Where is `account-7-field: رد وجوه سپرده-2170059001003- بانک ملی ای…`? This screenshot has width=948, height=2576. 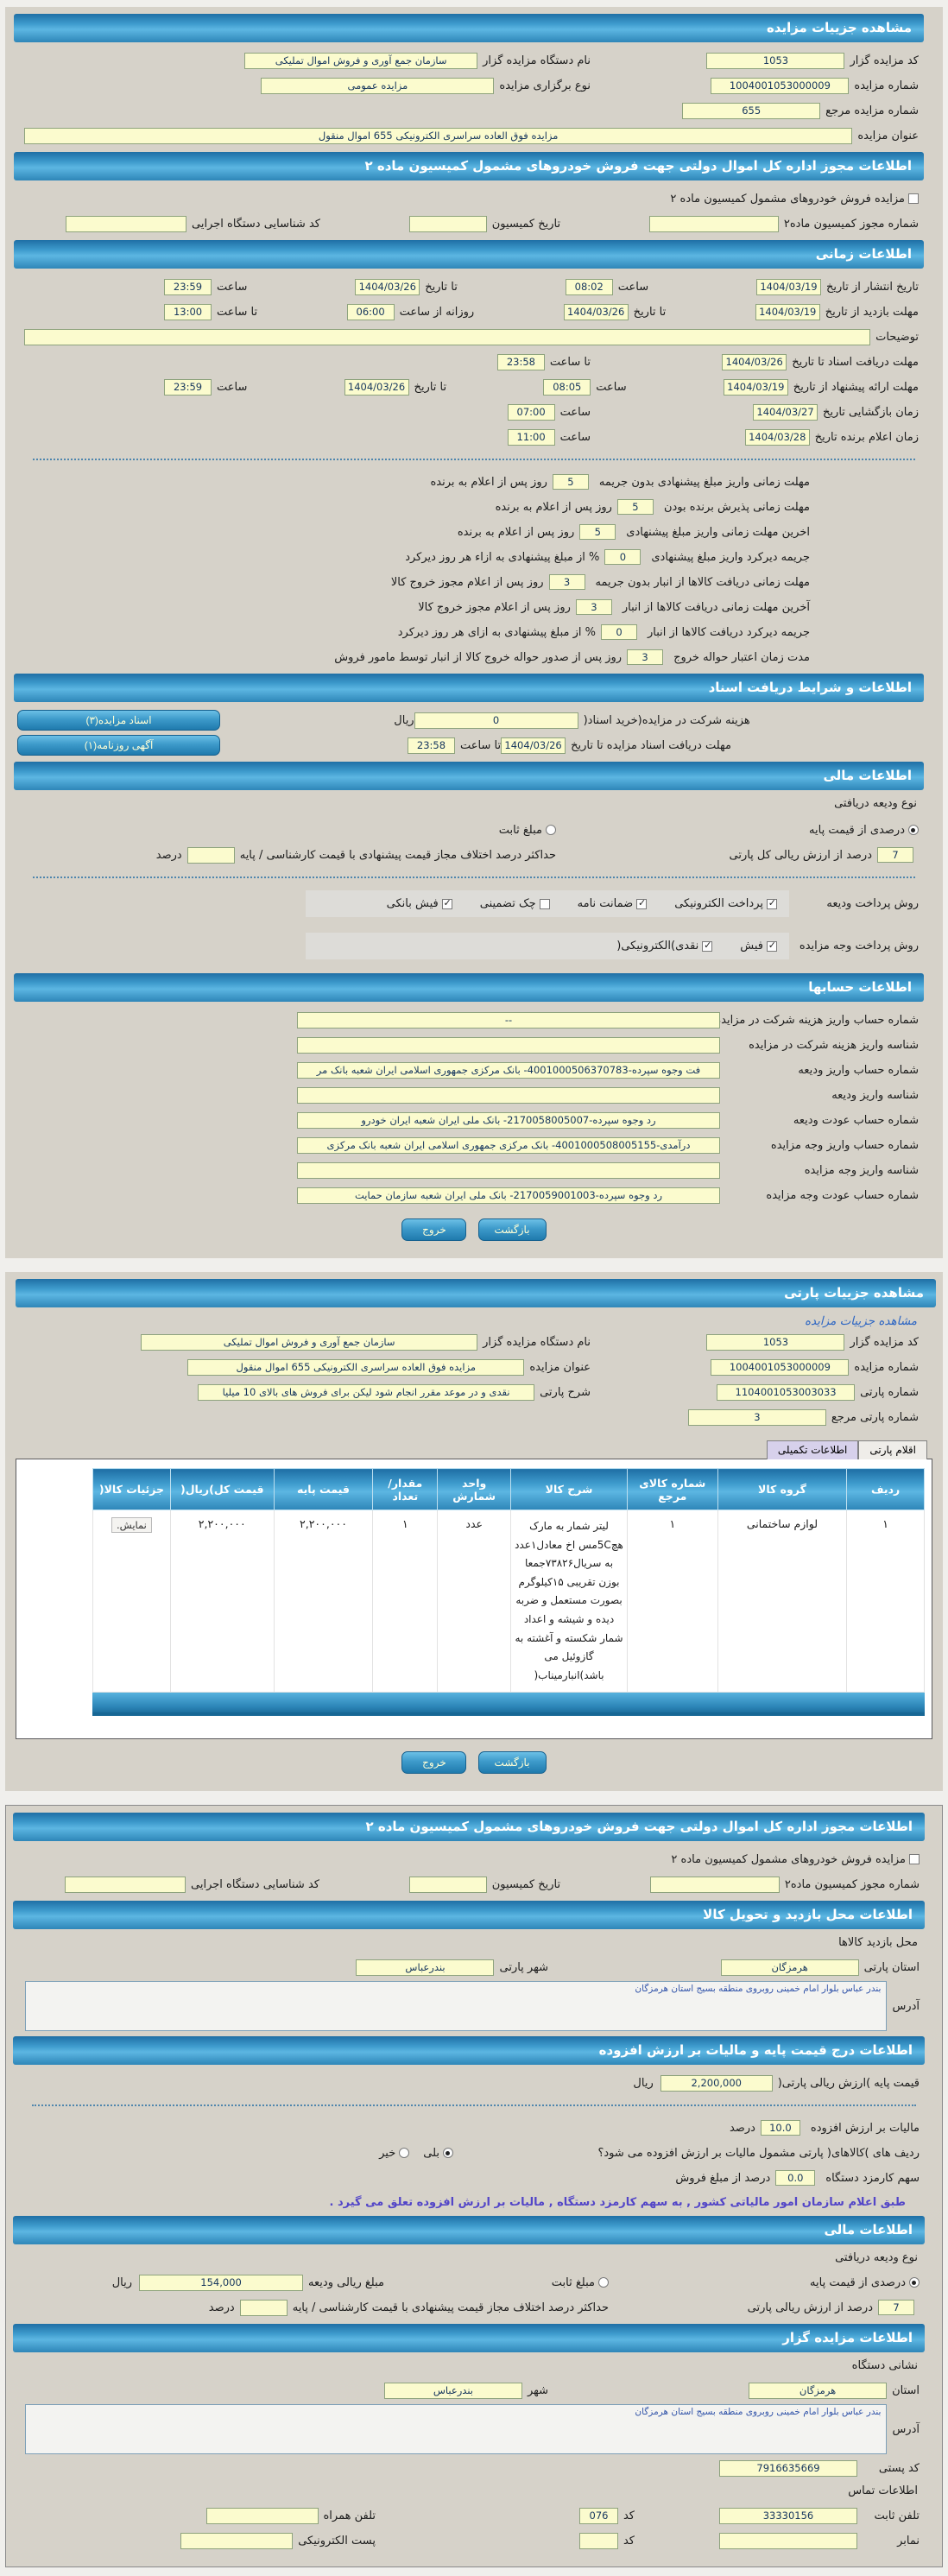 account-7-field: رد وجوه سپرده-2170059001003- بانک ملی ای… is located at coordinates (508, 1195).